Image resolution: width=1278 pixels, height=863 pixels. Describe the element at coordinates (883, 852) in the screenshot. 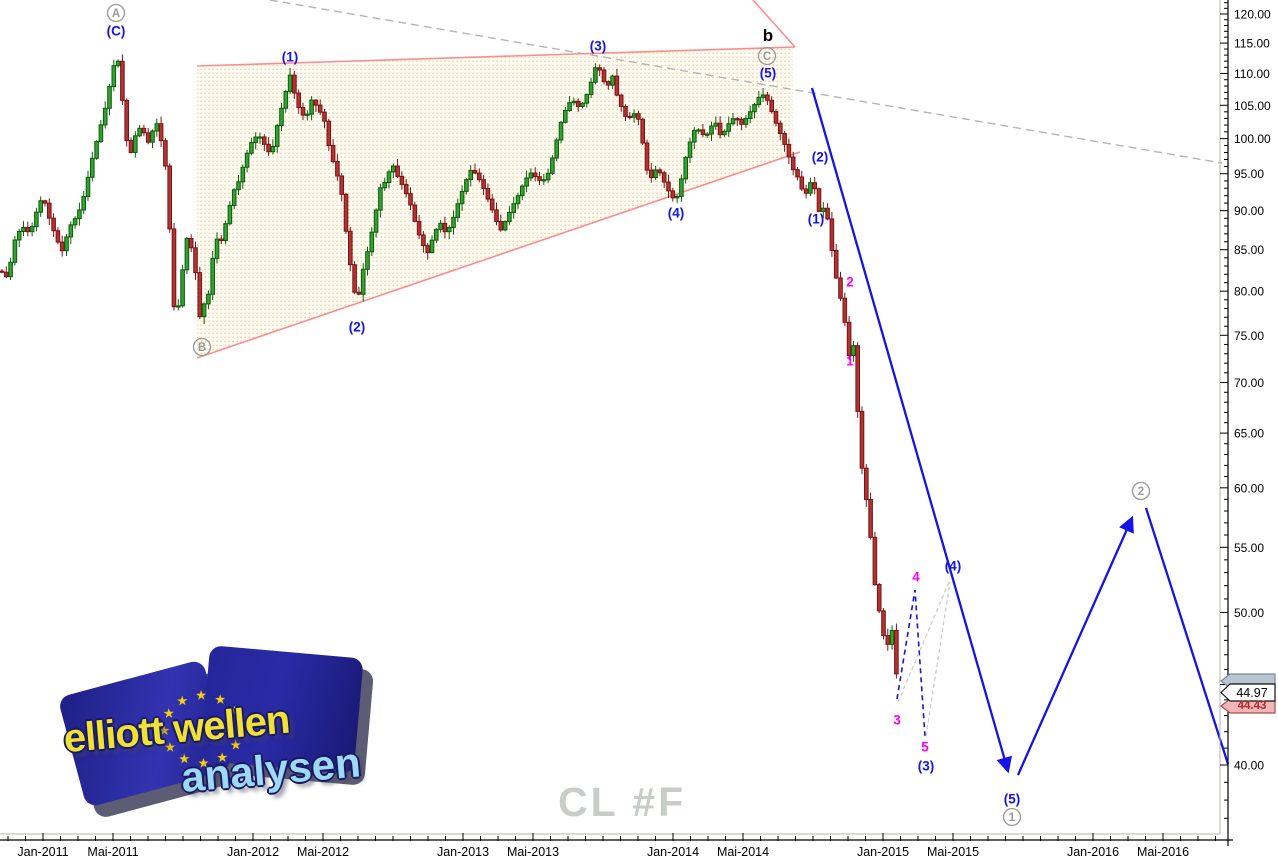

I see `x-axis-label: Jan-2015` at that location.